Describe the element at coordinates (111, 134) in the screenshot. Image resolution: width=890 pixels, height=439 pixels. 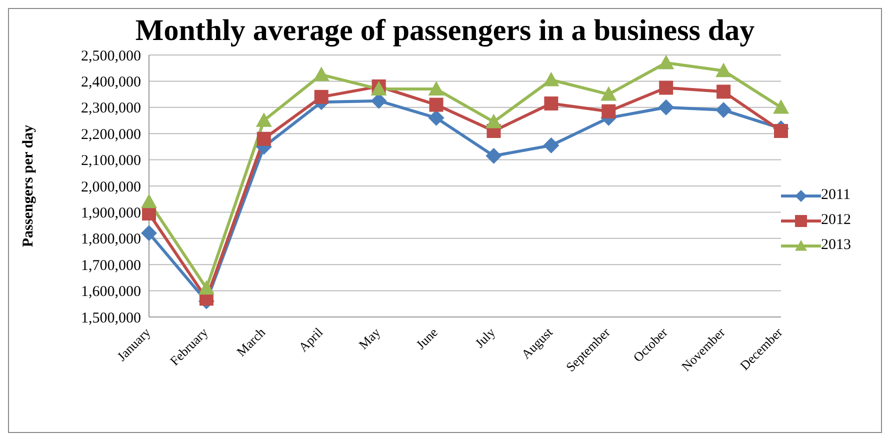
I see `y-tick-label: 2,200,000` at that location.